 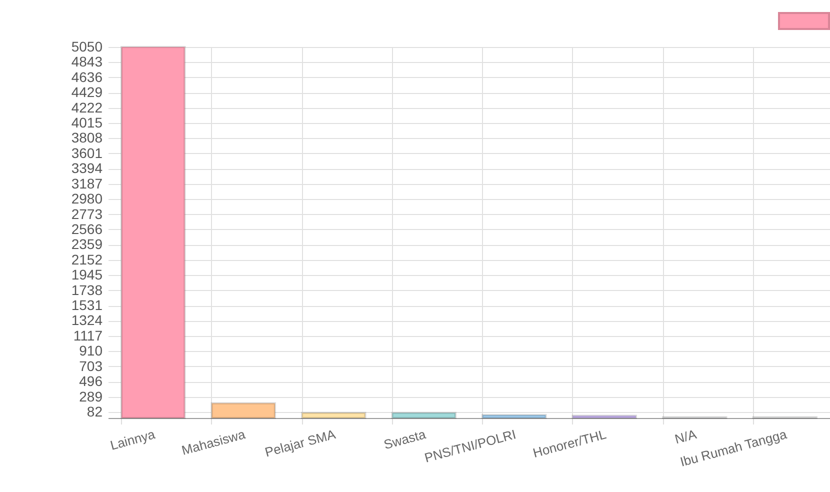 I want to click on y-tick-label: 3187, so click(x=87, y=183).